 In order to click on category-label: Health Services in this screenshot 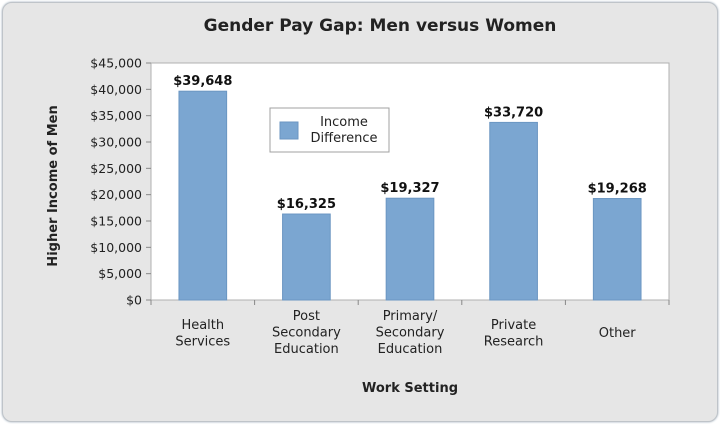, I will do `click(202, 334)`.